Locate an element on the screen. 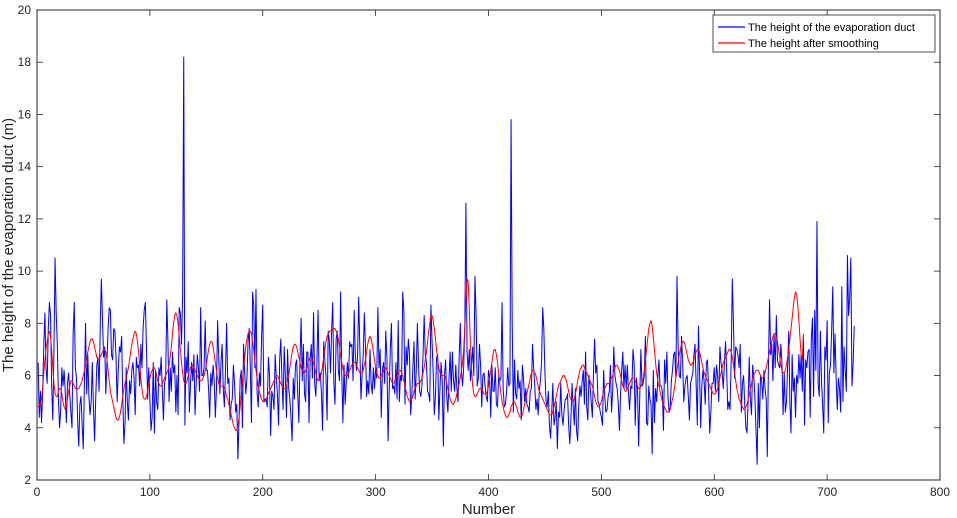 The height and width of the screenshot is (518, 957). x-tick-label: 700 is located at coordinates (827, 492).